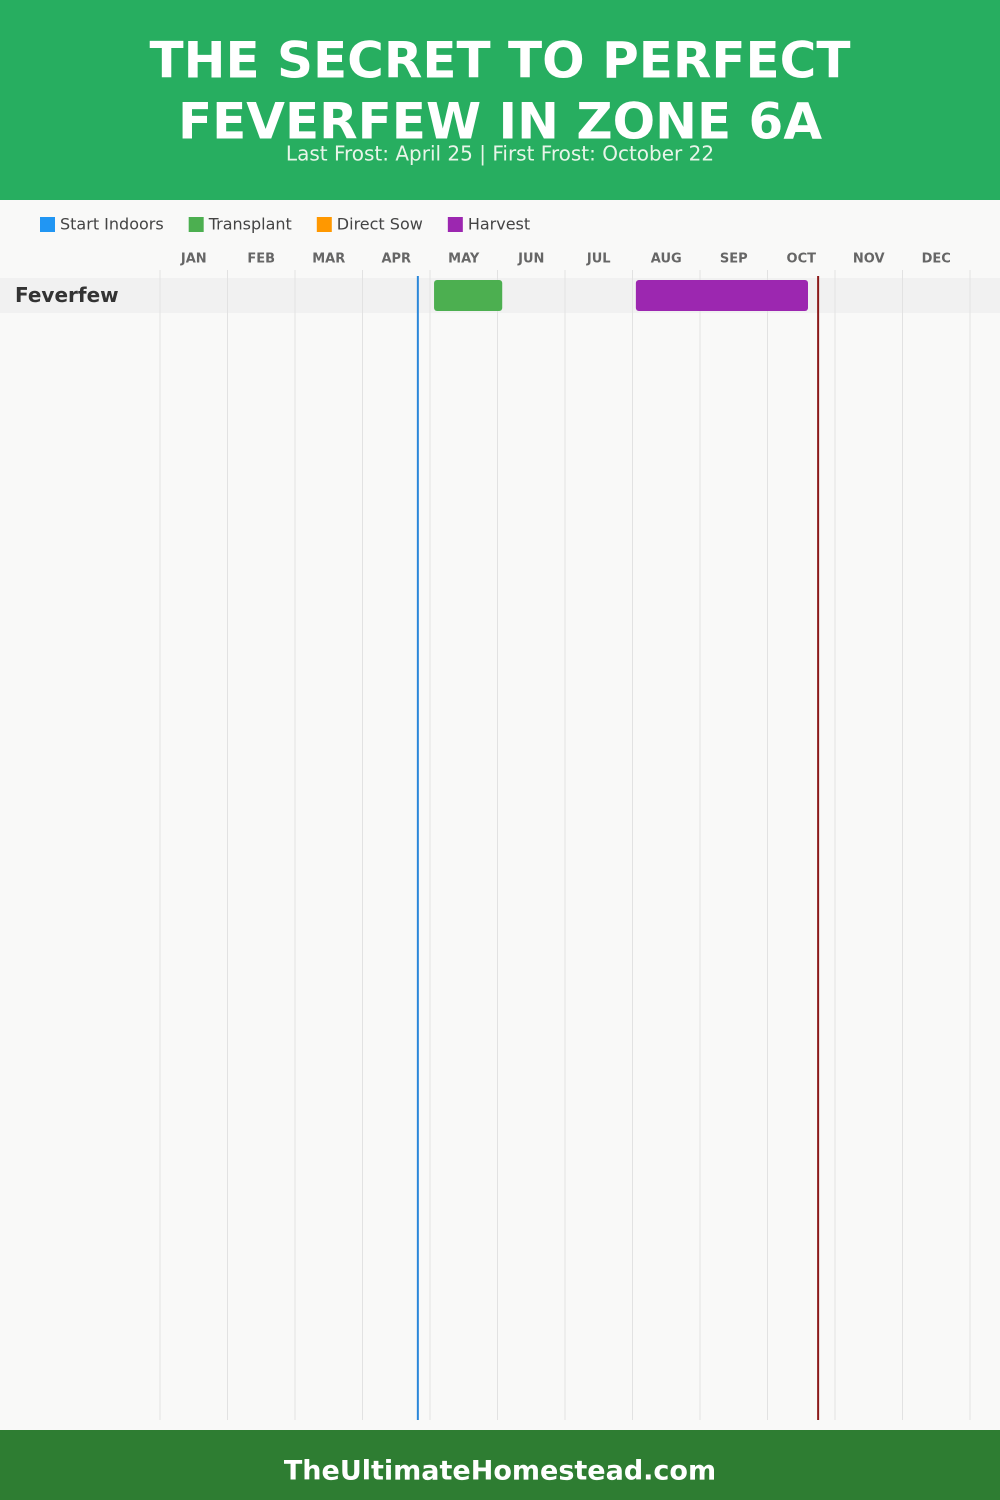  I want to click on month-label: SEP, so click(734, 259).